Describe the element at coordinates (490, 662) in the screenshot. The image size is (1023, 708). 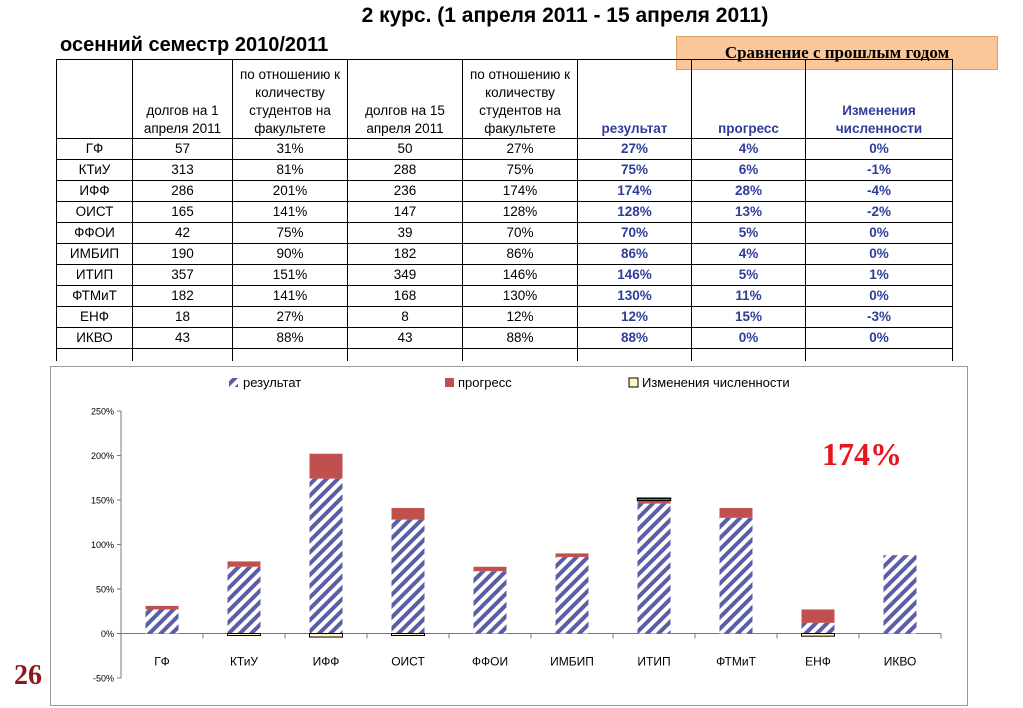
I see `x-tick-label: ФФОИ` at that location.